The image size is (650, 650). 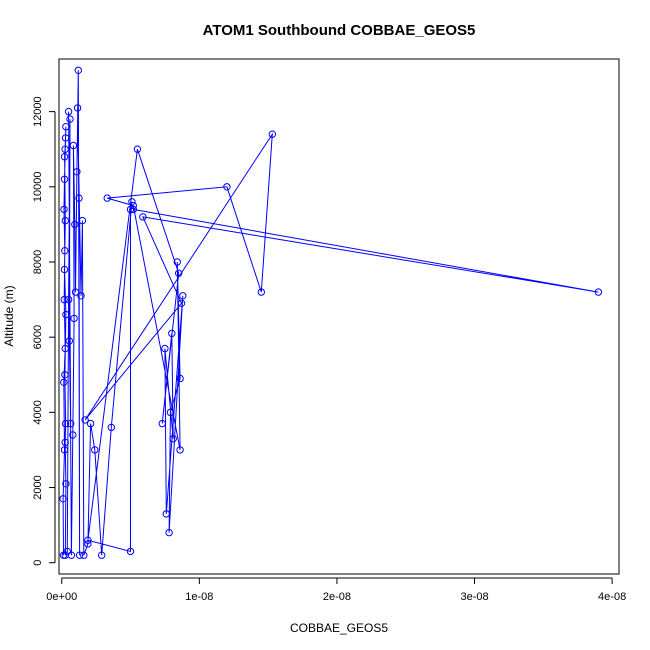 What do you see at coordinates (9, 315) in the screenshot?
I see `y-axis-label: Altitude (m)` at bounding box center [9, 315].